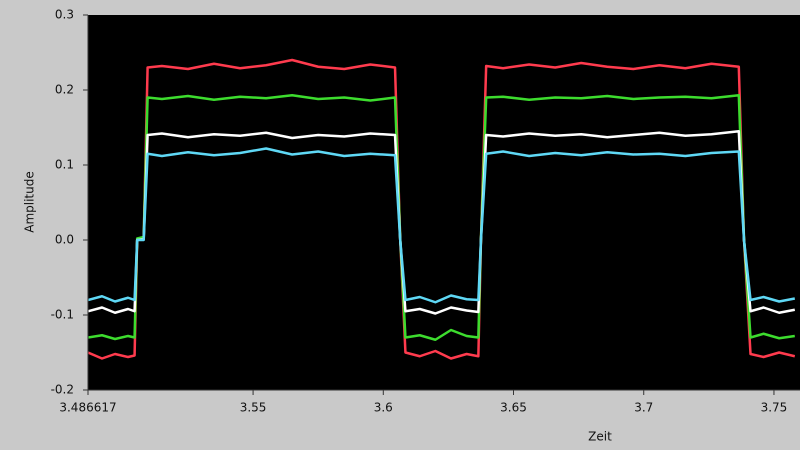 This screenshot has width=800, height=450. What do you see at coordinates (64, 165) in the screenshot?
I see `y-tick-label: 0.1` at bounding box center [64, 165].